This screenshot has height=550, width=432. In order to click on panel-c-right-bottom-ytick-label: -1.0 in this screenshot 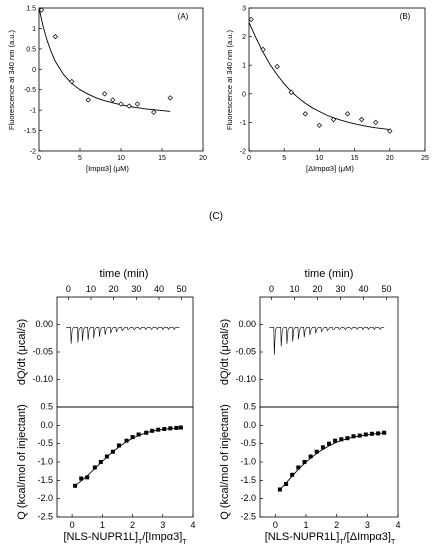, I will do `click(248, 462)`.